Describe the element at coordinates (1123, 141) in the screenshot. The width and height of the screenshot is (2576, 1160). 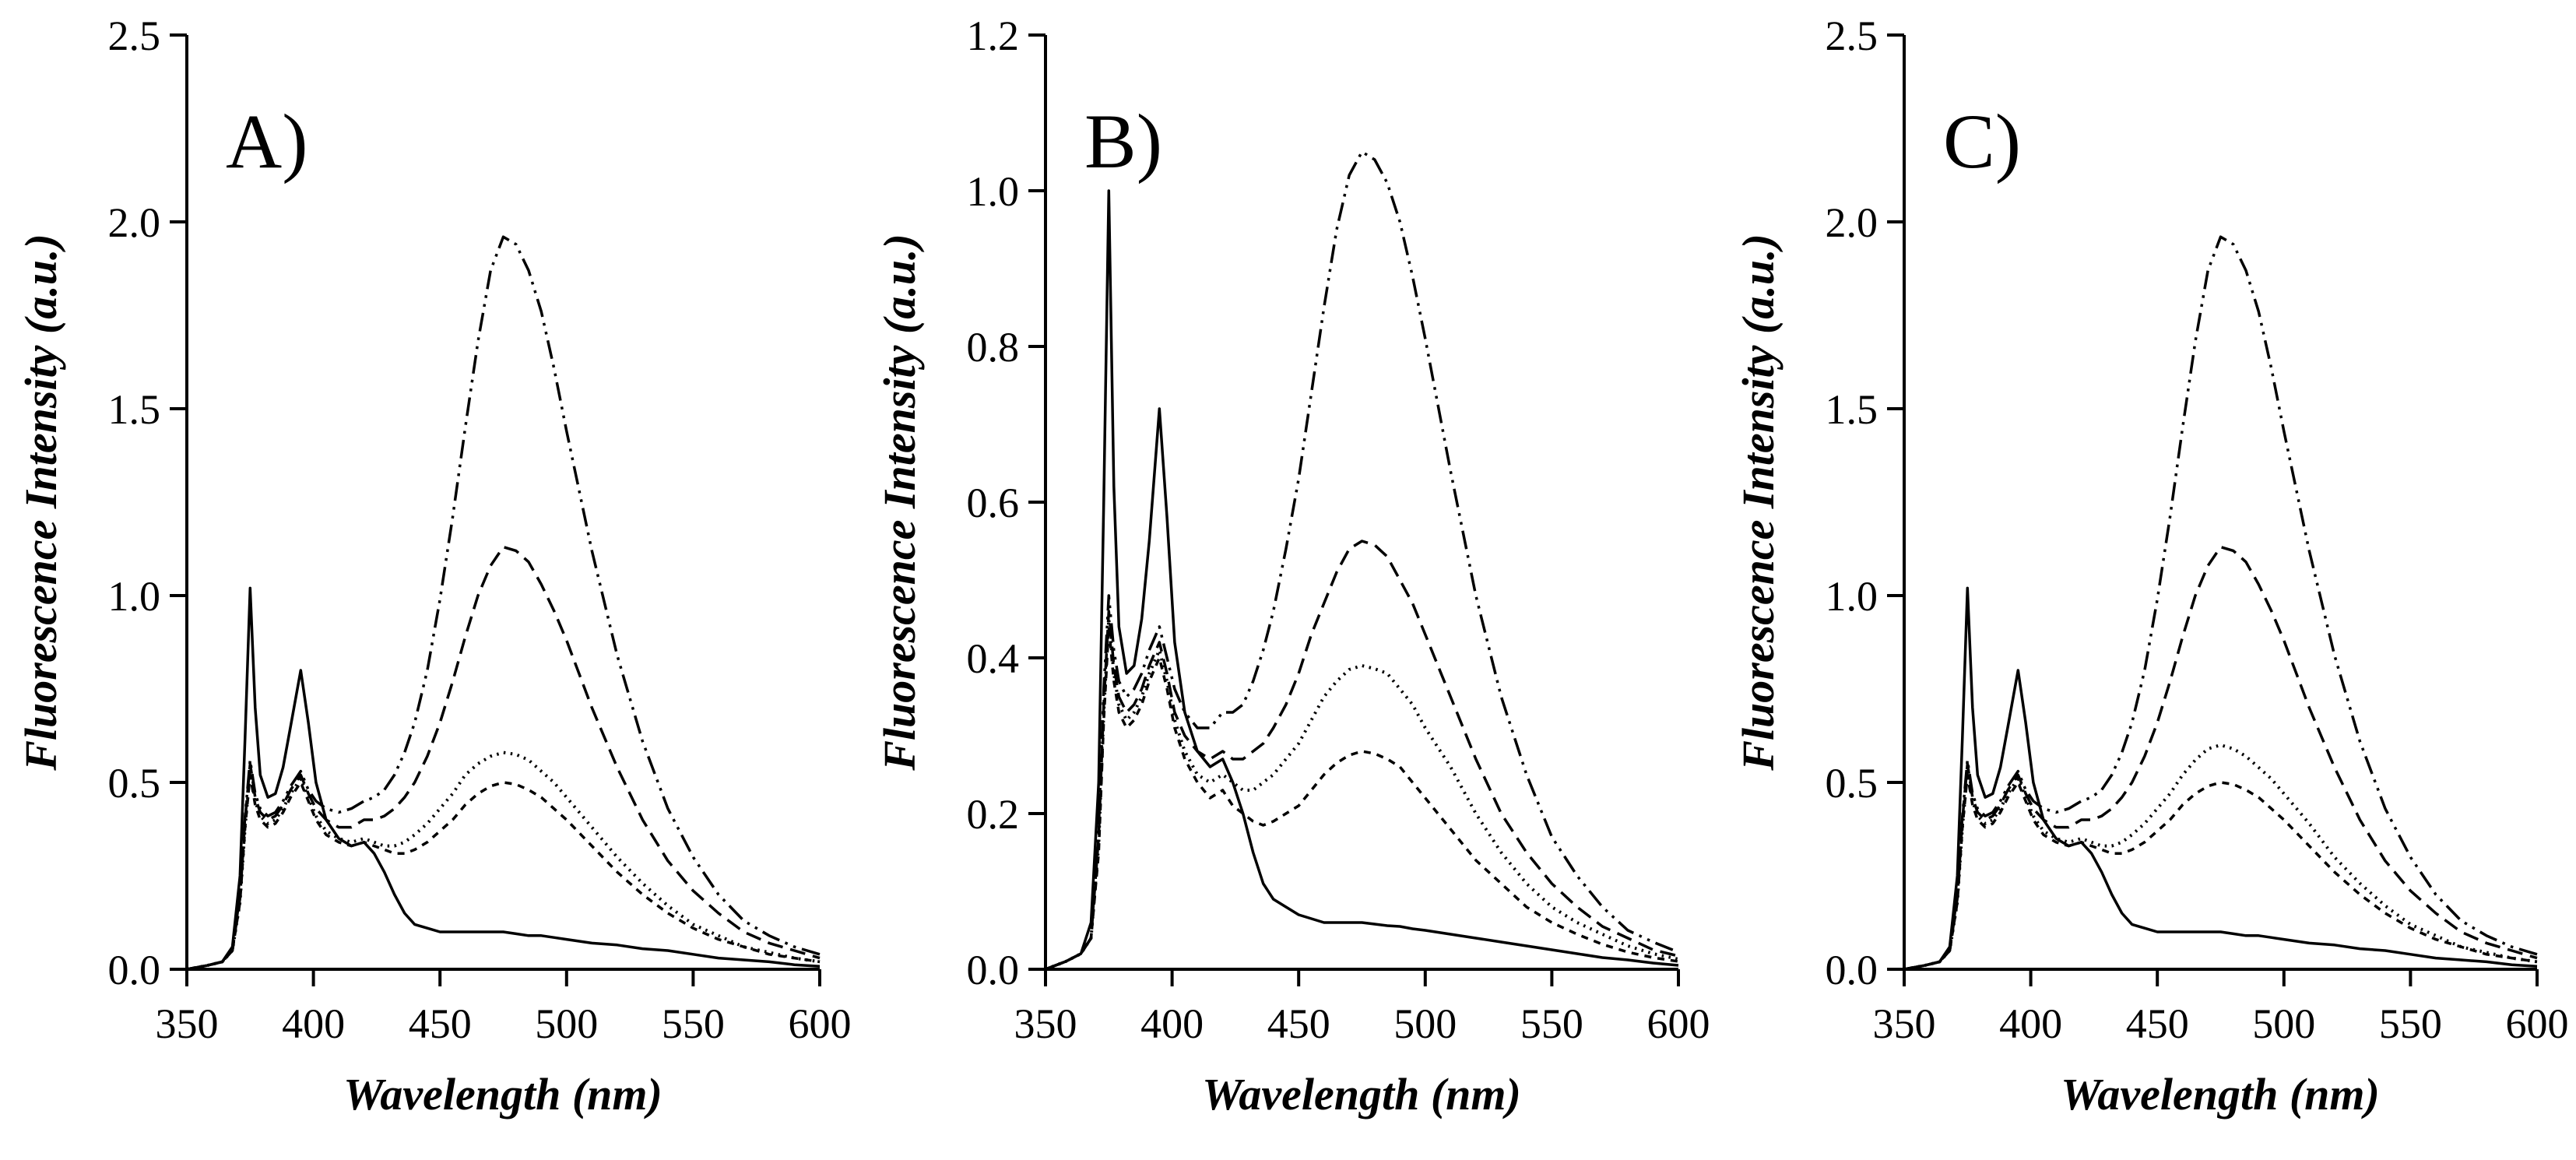
I see `panel-b-label: B)` at that location.